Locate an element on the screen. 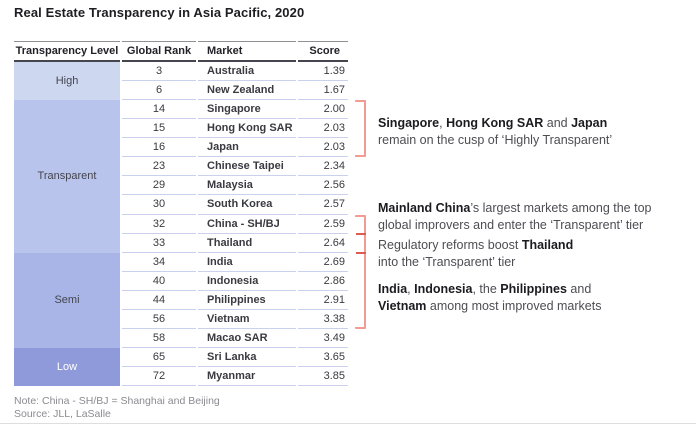 This screenshot has width=696, height=425. table-row: 14 Singapore 2.00 is located at coordinates (235, 110).